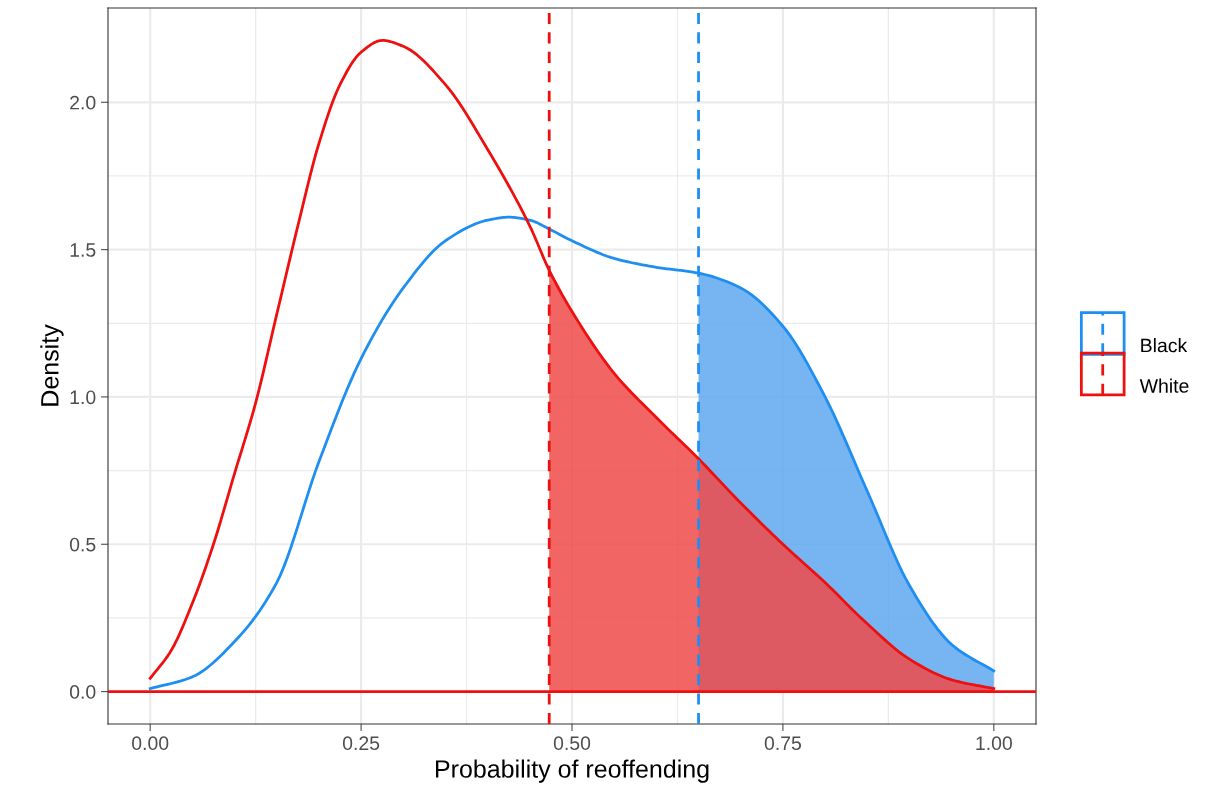 Image resolution: width=1209 pixels, height=802 pixels. Describe the element at coordinates (82, 544) in the screenshot. I see `y-tick-label: 0.5` at that location.